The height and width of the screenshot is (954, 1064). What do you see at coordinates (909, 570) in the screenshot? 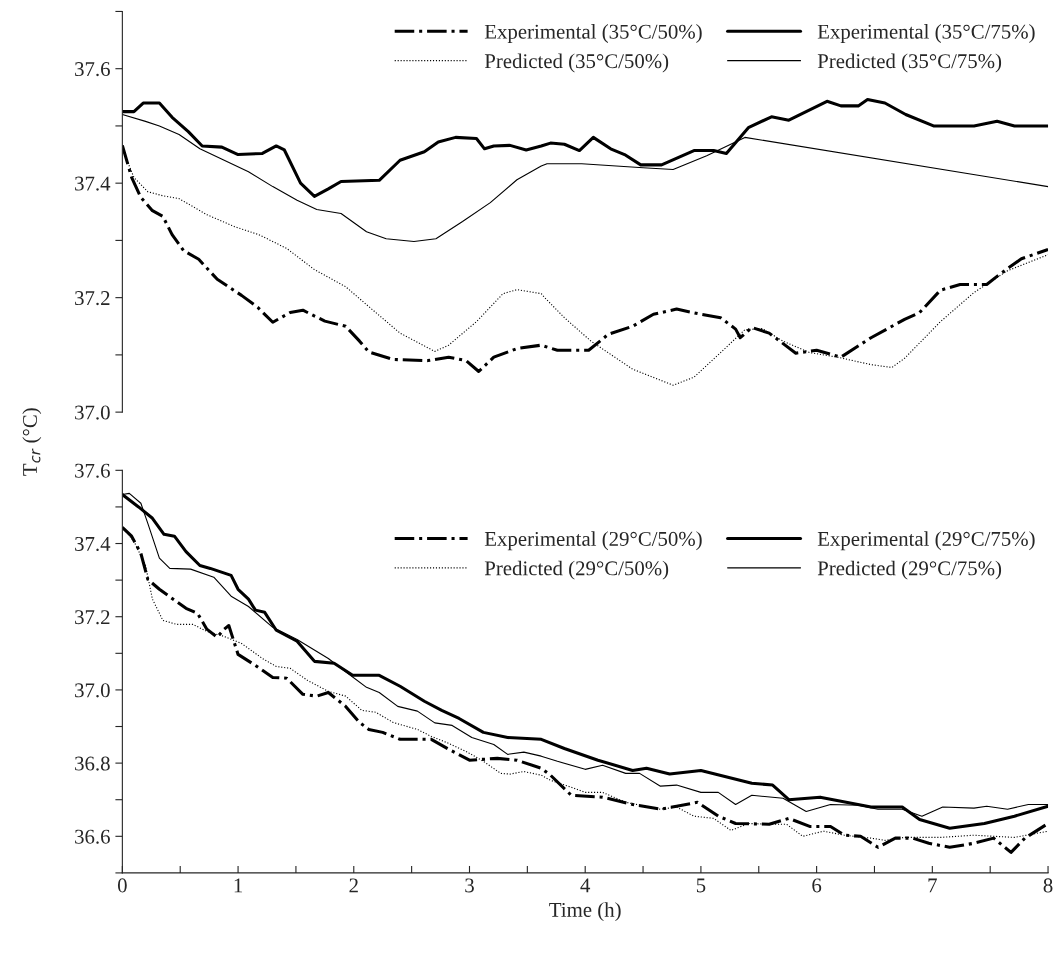
I see `legend-label: Predicted (29°C/75%)` at bounding box center [909, 570].